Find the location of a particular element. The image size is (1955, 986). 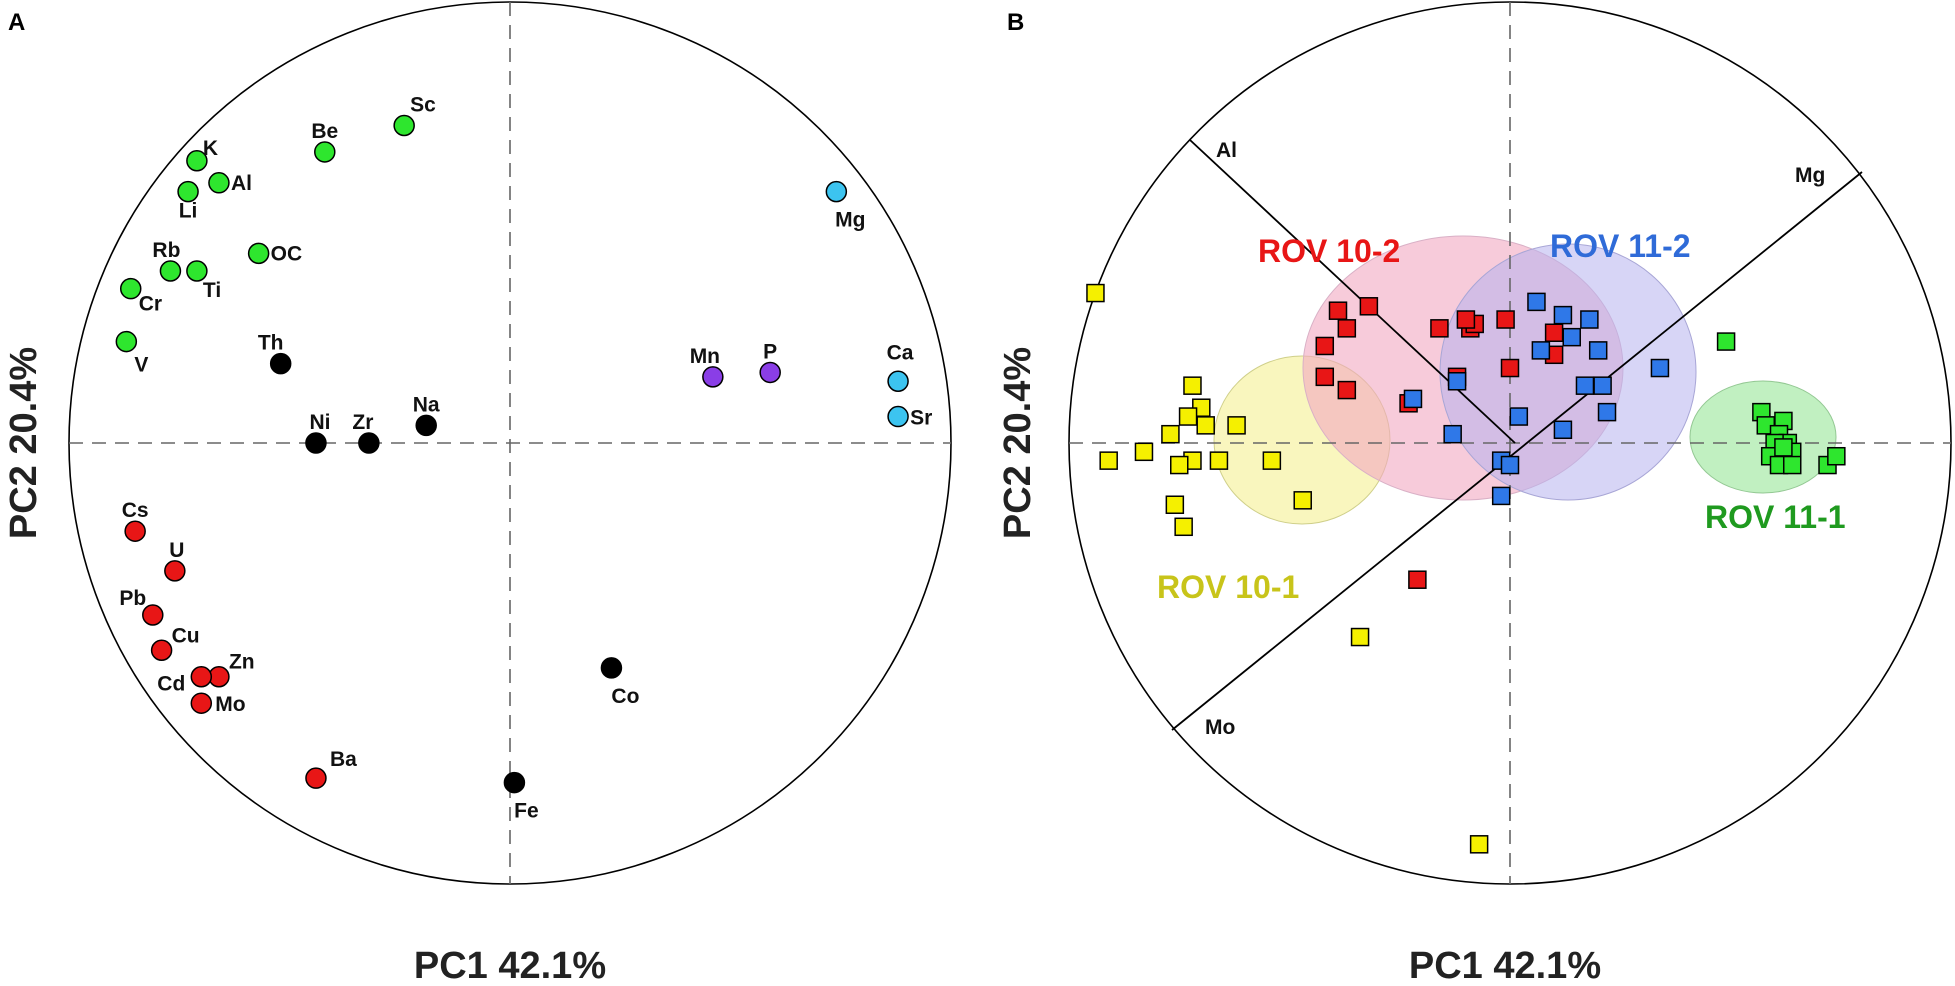

variable-label-co: Co is located at coordinates (625, 696).